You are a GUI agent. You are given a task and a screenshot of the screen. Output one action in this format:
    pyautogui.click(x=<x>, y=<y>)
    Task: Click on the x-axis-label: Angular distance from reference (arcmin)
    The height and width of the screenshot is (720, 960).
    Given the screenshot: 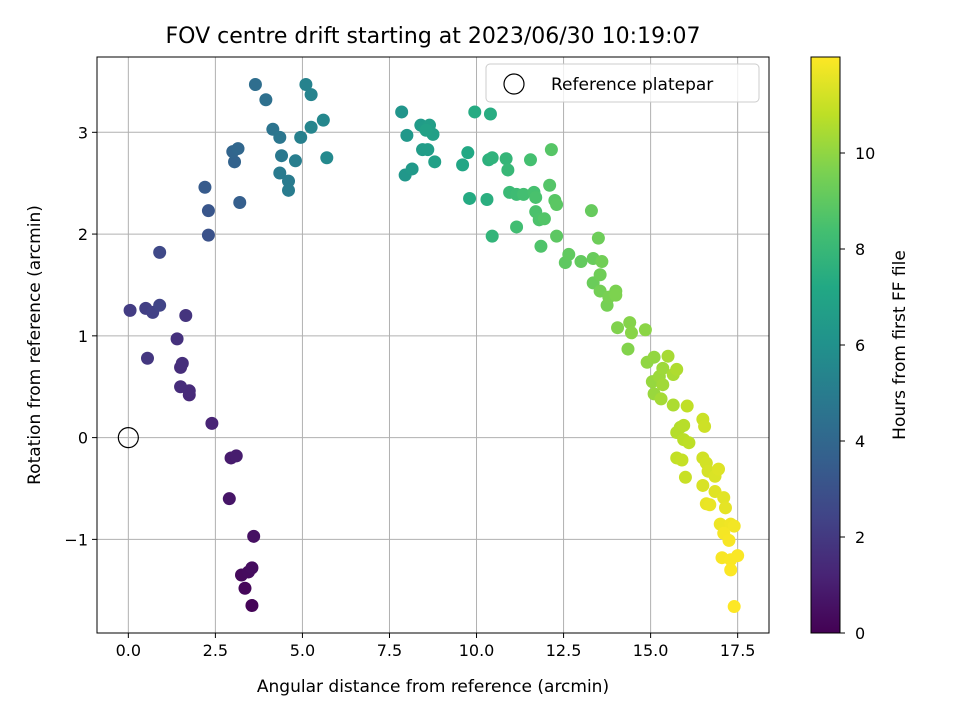 What is the action you would take?
    pyautogui.click(x=433, y=687)
    